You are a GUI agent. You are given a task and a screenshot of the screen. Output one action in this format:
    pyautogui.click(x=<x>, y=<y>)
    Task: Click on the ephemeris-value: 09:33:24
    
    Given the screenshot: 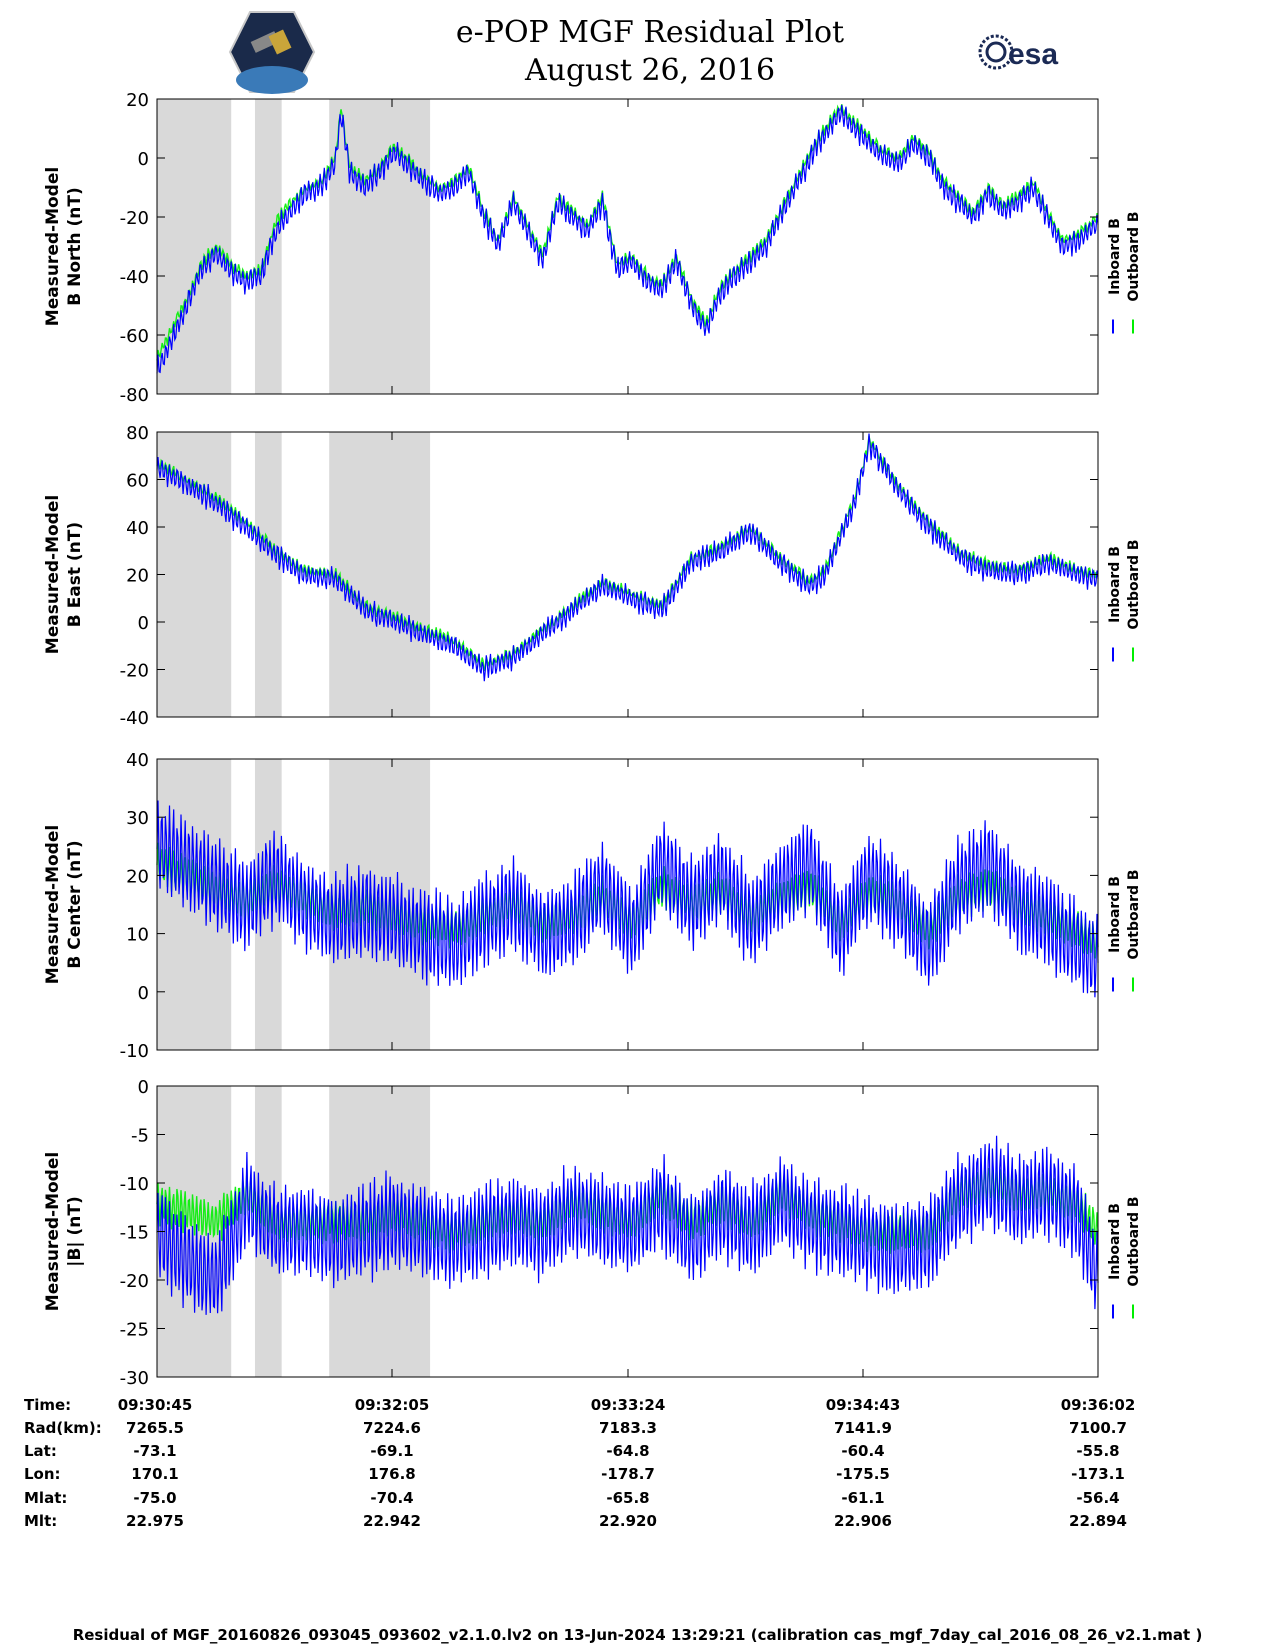 What is the action you would take?
    pyautogui.click(x=628, y=1405)
    